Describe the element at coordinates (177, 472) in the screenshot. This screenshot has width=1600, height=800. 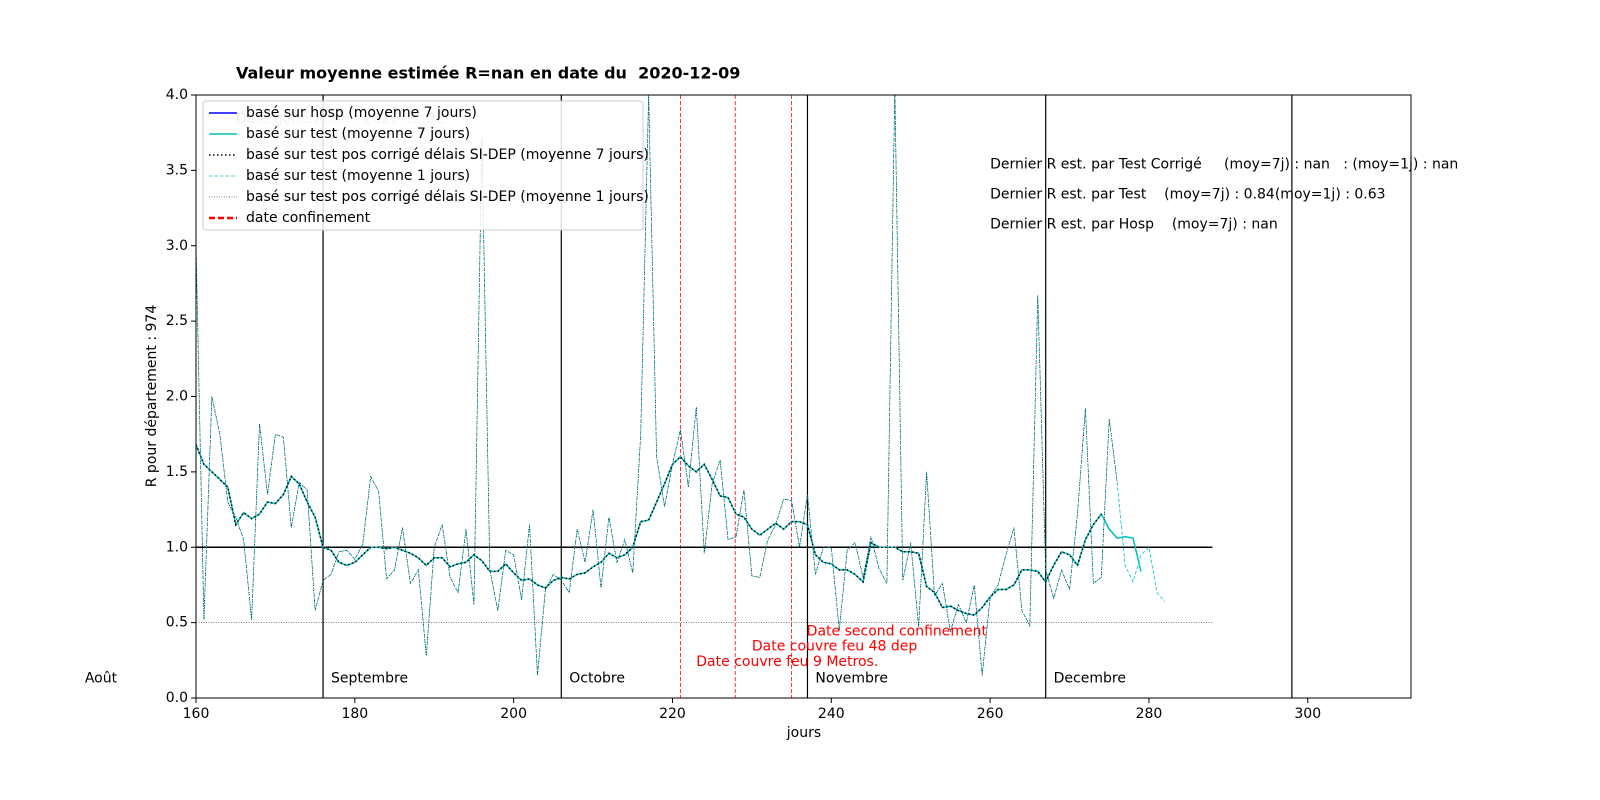
I see `y-tick-label: 1.5` at that location.